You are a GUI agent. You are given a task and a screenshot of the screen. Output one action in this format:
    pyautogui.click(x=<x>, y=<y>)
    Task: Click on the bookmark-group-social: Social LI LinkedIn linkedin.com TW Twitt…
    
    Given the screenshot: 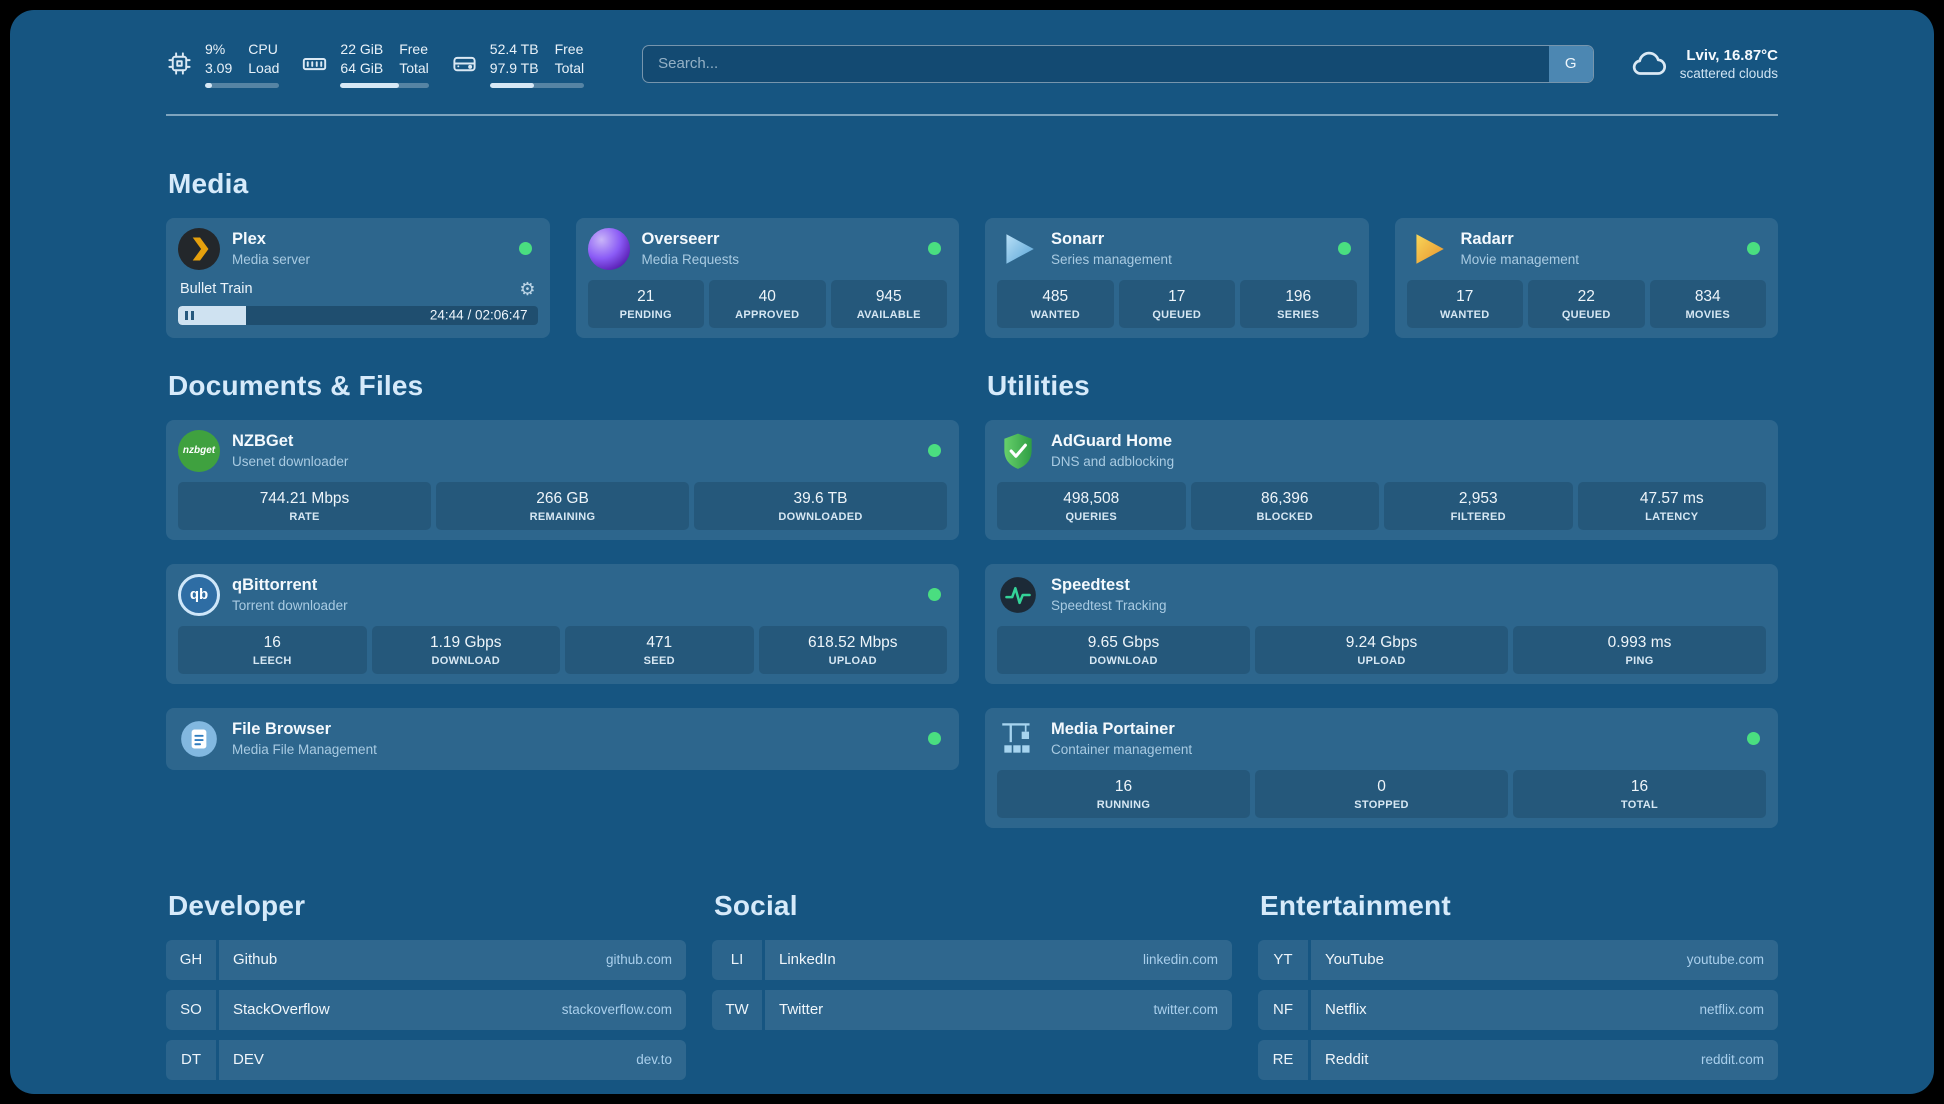 What is the action you would take?
    pyautogui.click(x=972, y=965)
    